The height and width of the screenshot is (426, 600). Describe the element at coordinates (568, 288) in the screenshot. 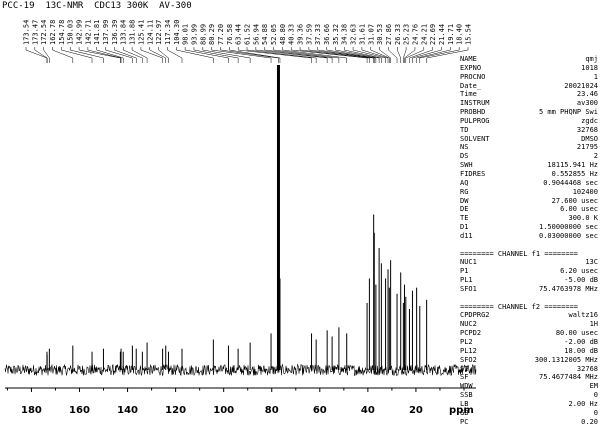

I see `parameter-value: 75.4763978 MHz` at that location.